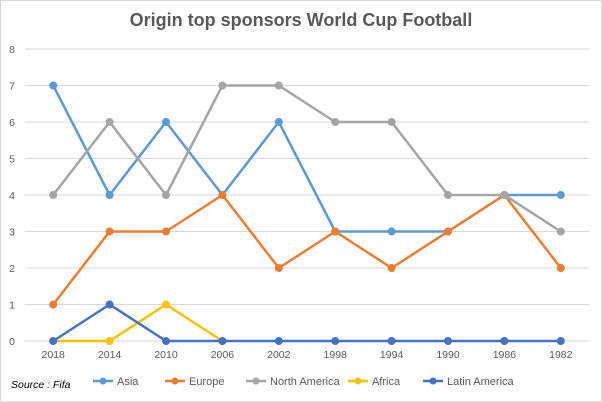 This screenshot has width=602, height=402. What do you see at coordinates (392, 355) in the screenshot?
I see `x-tick-label: 1994` at bounding box center [392, 355].